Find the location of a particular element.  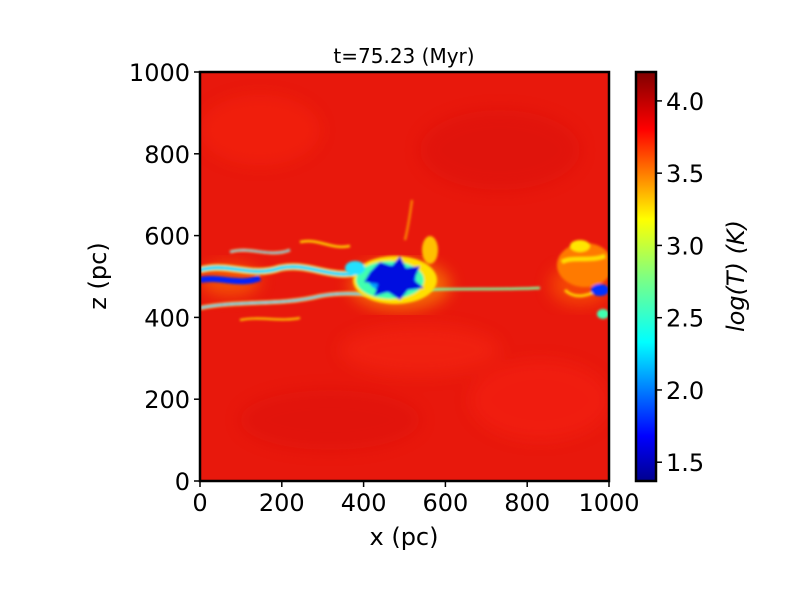

y-tick-label: 400 is located at coordinates (167, 318).